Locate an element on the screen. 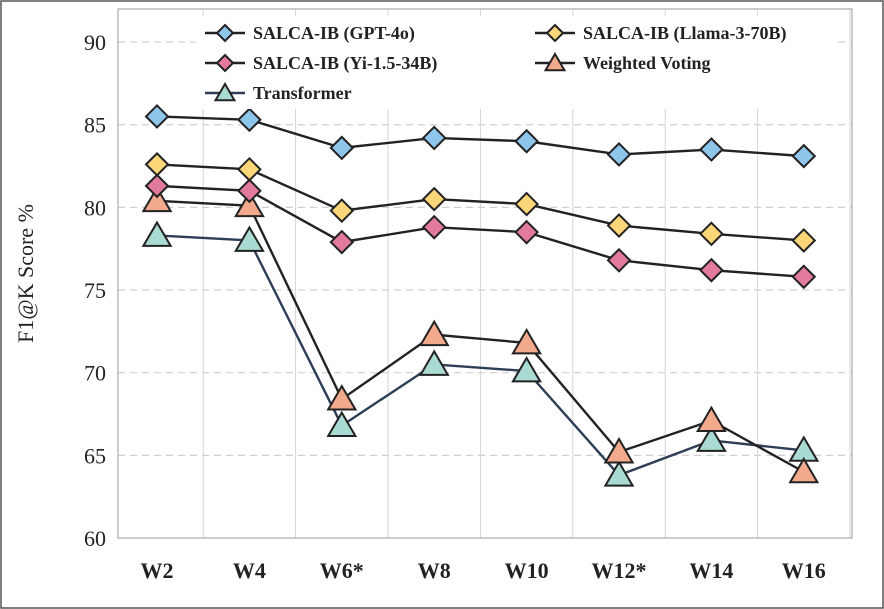  y-tick-label: 90 is located at coordinates (95, 42).